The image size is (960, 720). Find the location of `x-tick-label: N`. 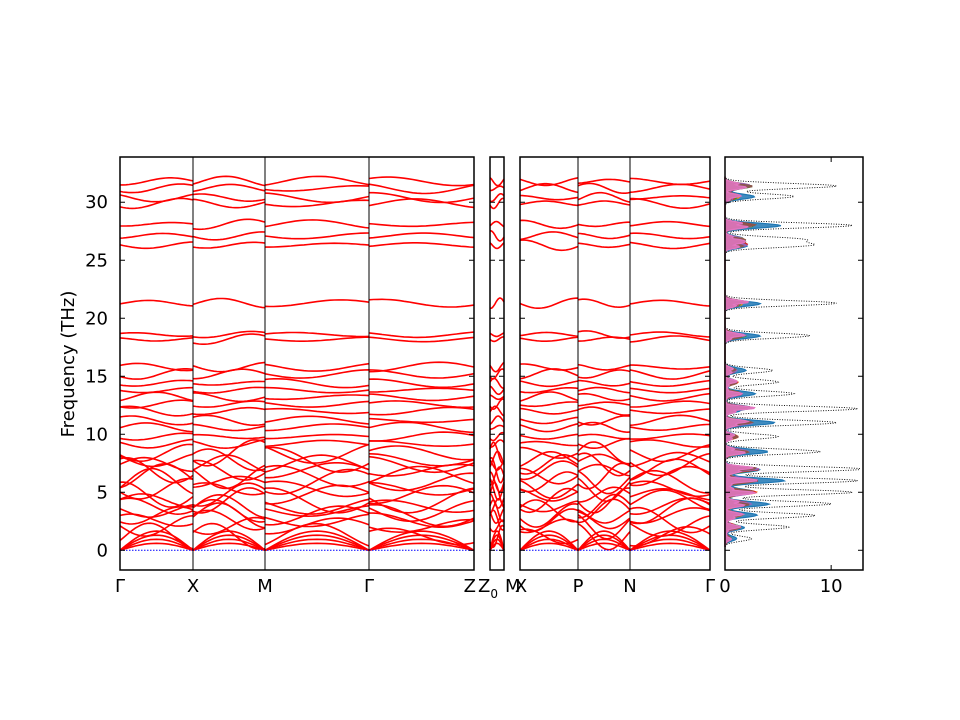

x-tick-label: N is located at coordinates (629, 586).